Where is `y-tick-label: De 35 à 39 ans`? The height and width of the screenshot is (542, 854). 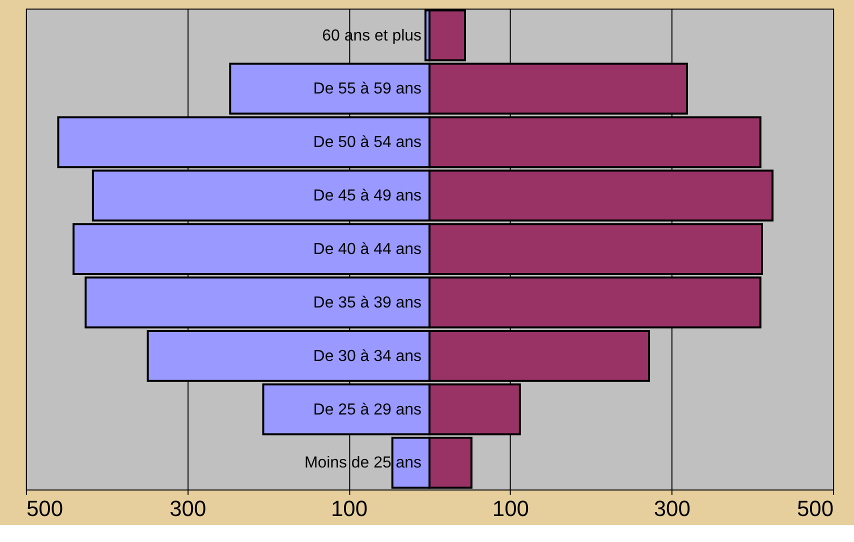
y-tick-label: De 35 à 39 ans is located at coordinates (367, 303).